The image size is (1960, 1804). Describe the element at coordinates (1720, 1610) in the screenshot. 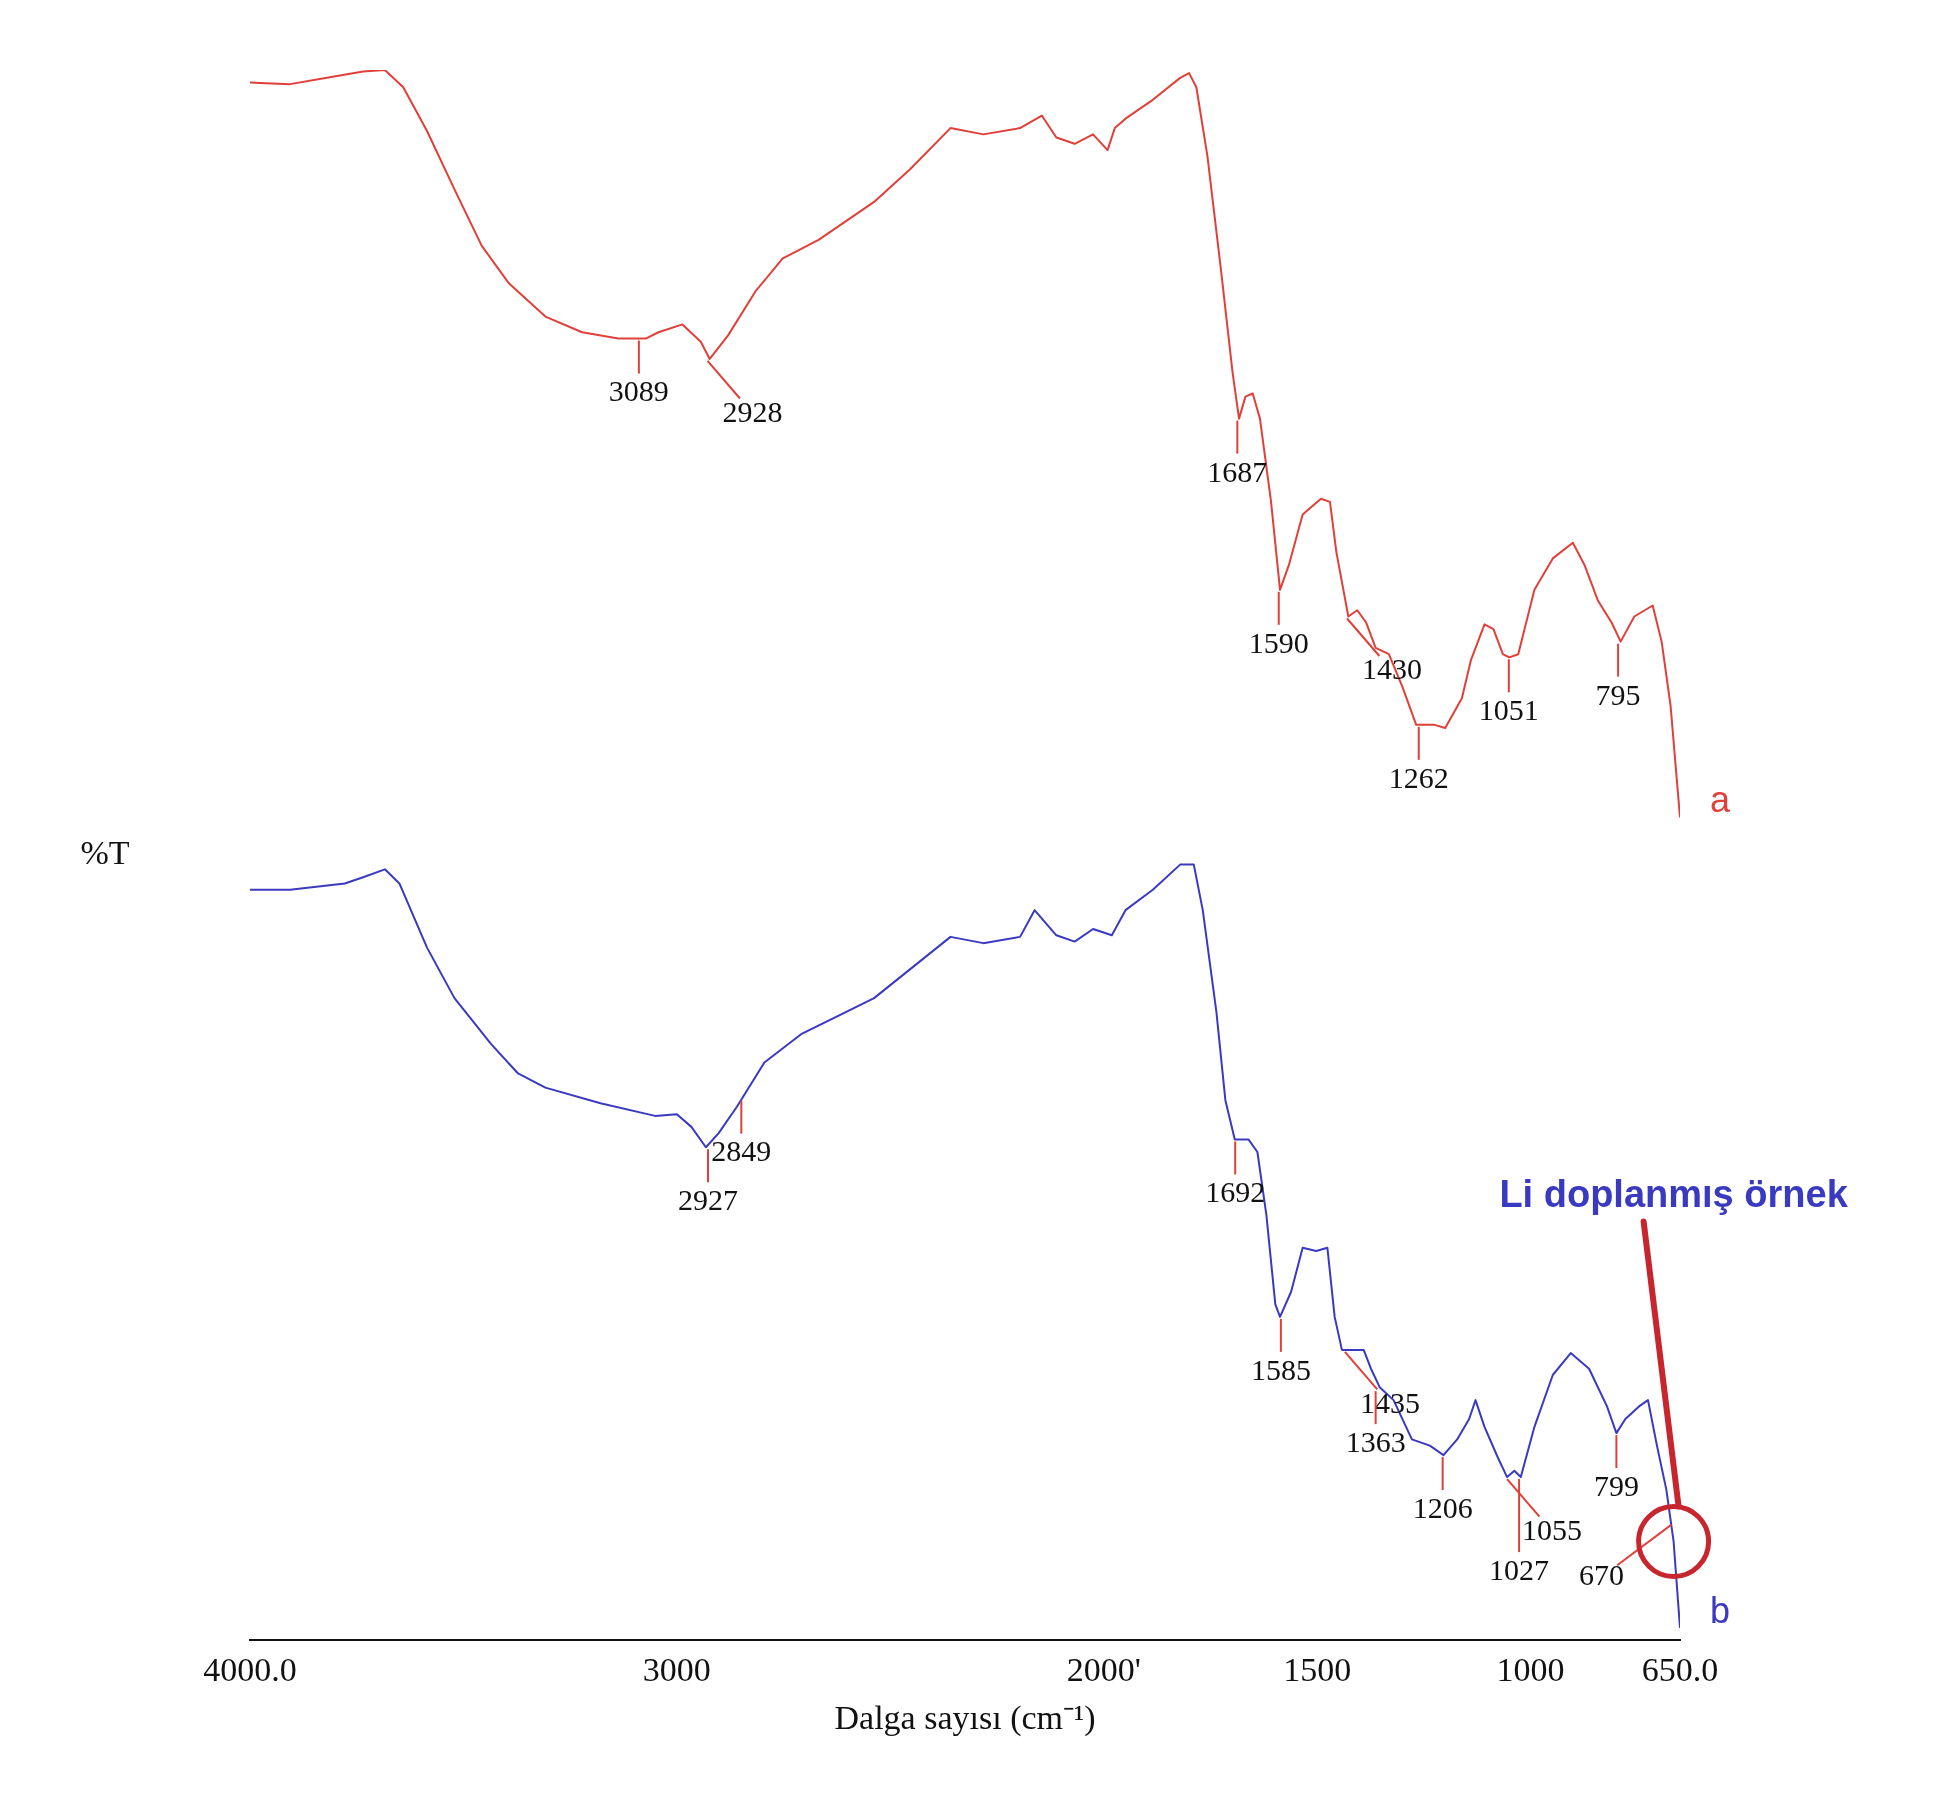

I see `series-label: b` at that location.